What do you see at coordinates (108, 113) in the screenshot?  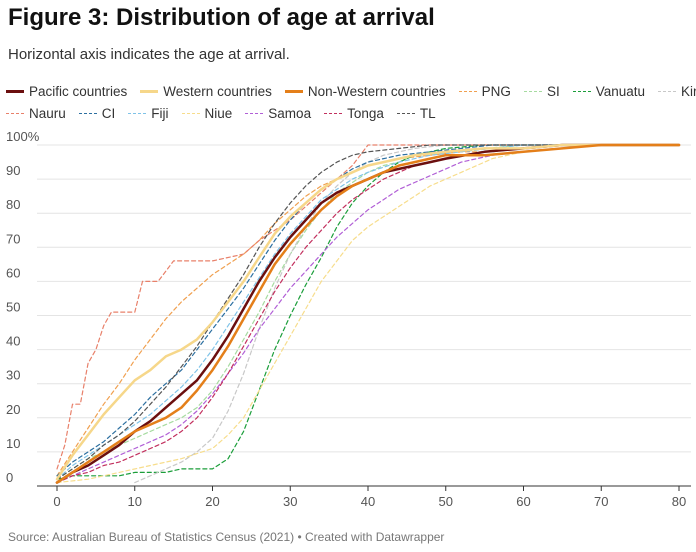 I see `legend-label: CI` at bounding box center [108, 113].